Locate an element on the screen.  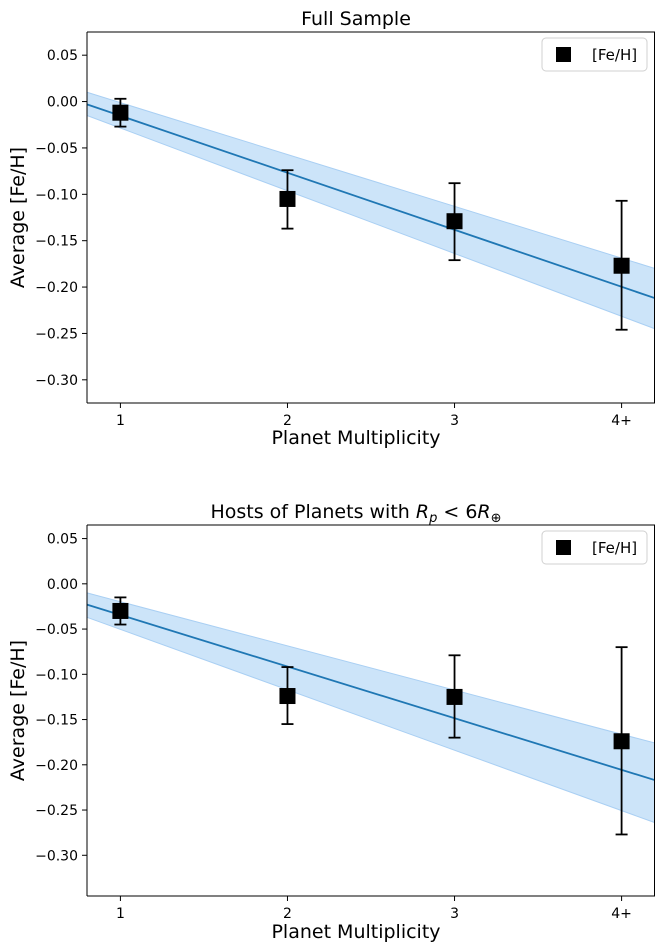
chart-title: Full Sample is located at coordinates (356, 19).